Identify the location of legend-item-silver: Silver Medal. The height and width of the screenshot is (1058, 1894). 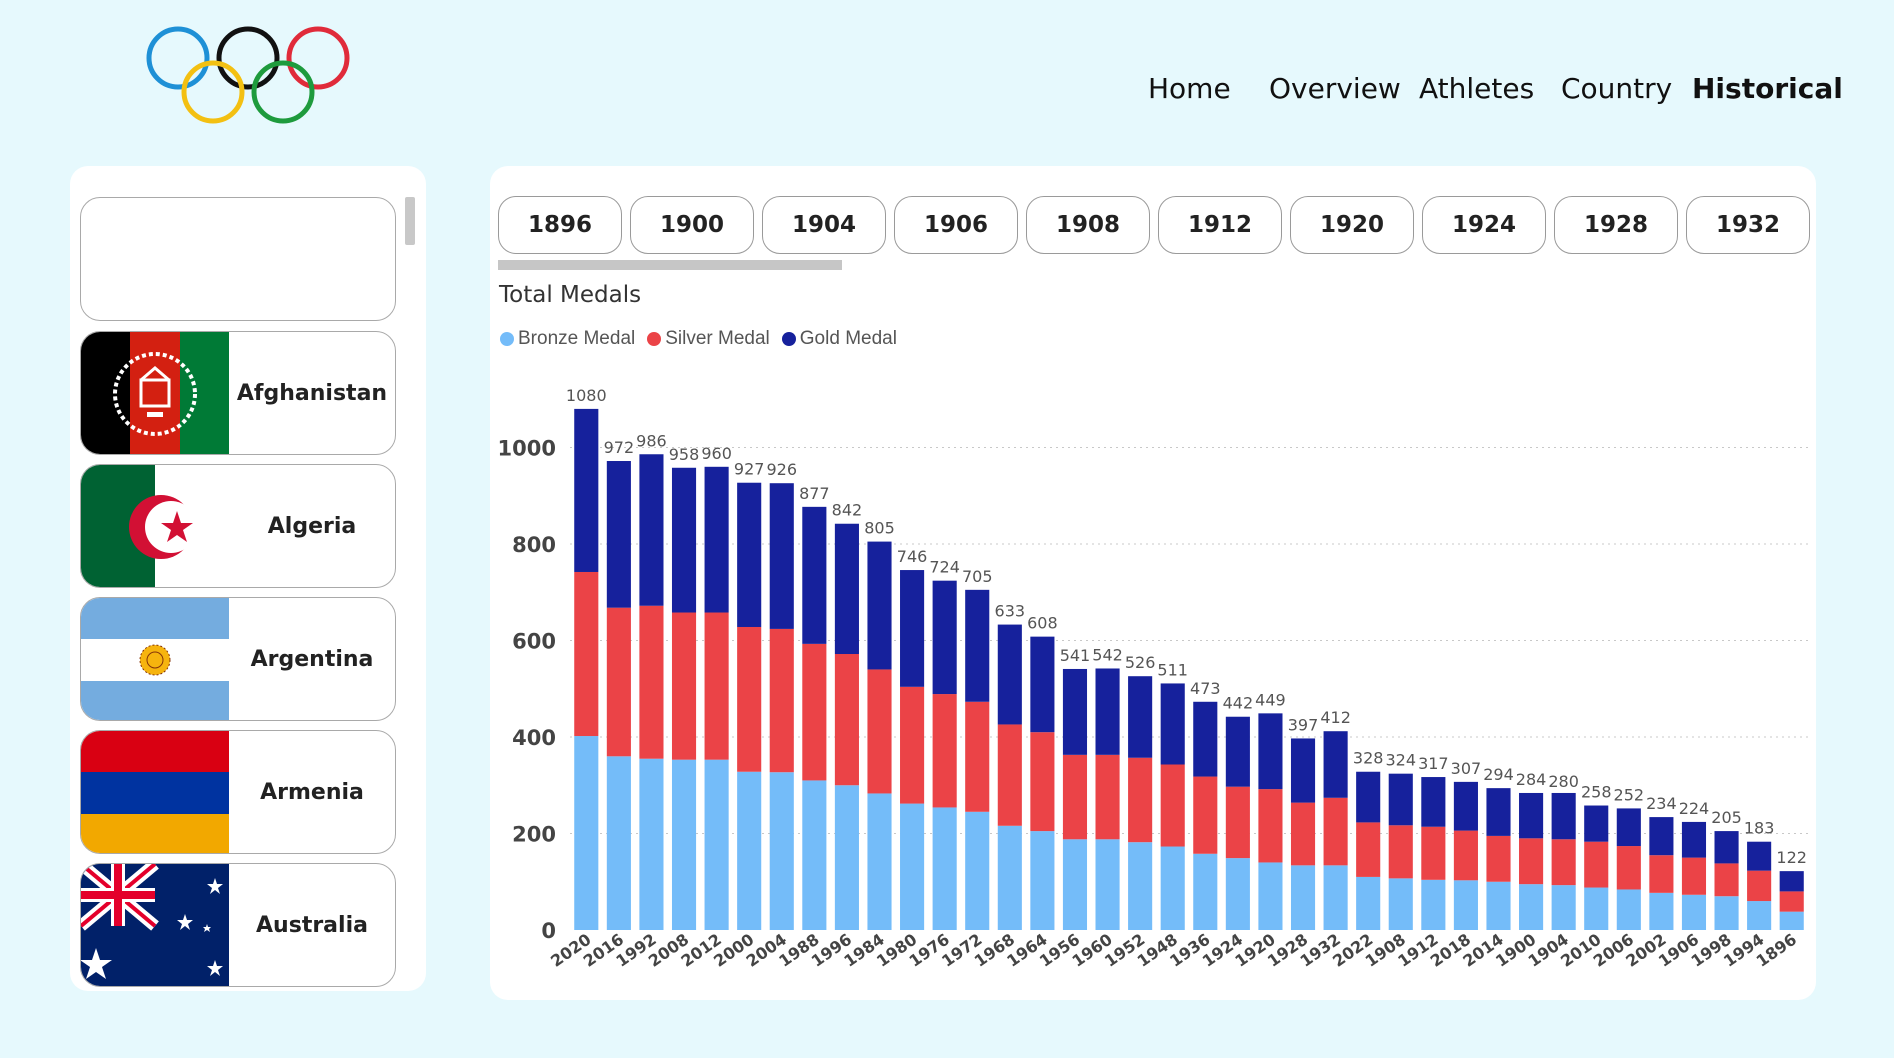
(708, 339).